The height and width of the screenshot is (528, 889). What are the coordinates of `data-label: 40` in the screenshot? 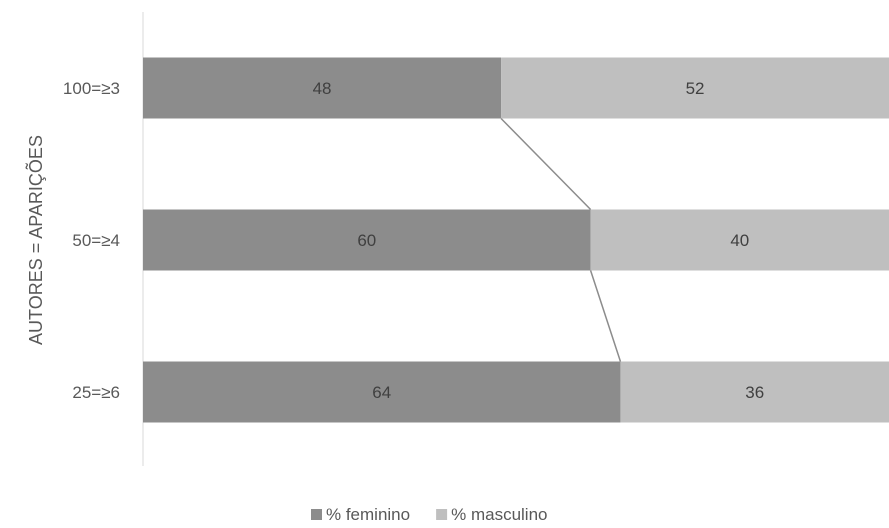 It's located at (739, 240).